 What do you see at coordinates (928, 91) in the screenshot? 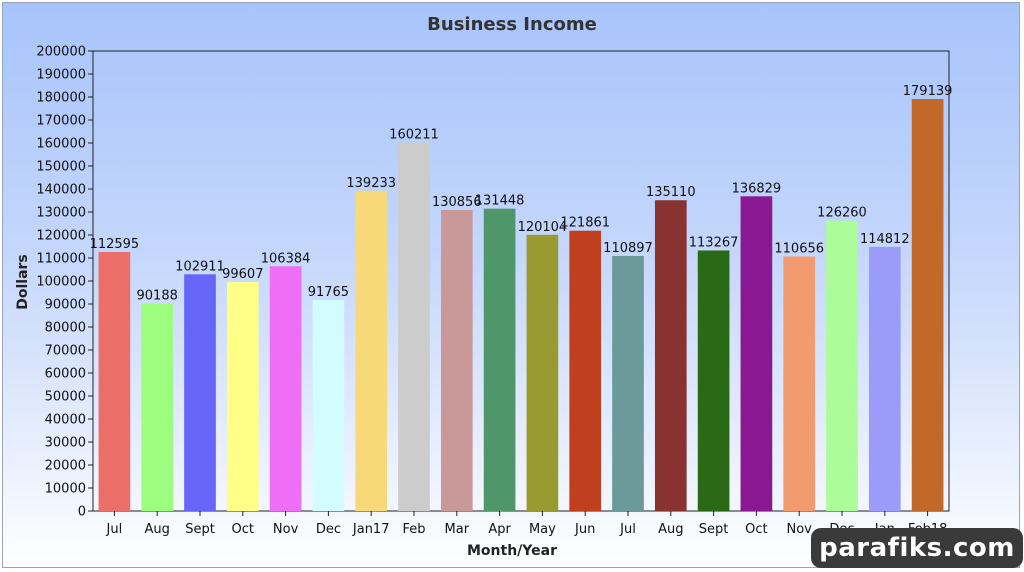
I see `bar-value-label: 179139` at bounding box center [928, 91].